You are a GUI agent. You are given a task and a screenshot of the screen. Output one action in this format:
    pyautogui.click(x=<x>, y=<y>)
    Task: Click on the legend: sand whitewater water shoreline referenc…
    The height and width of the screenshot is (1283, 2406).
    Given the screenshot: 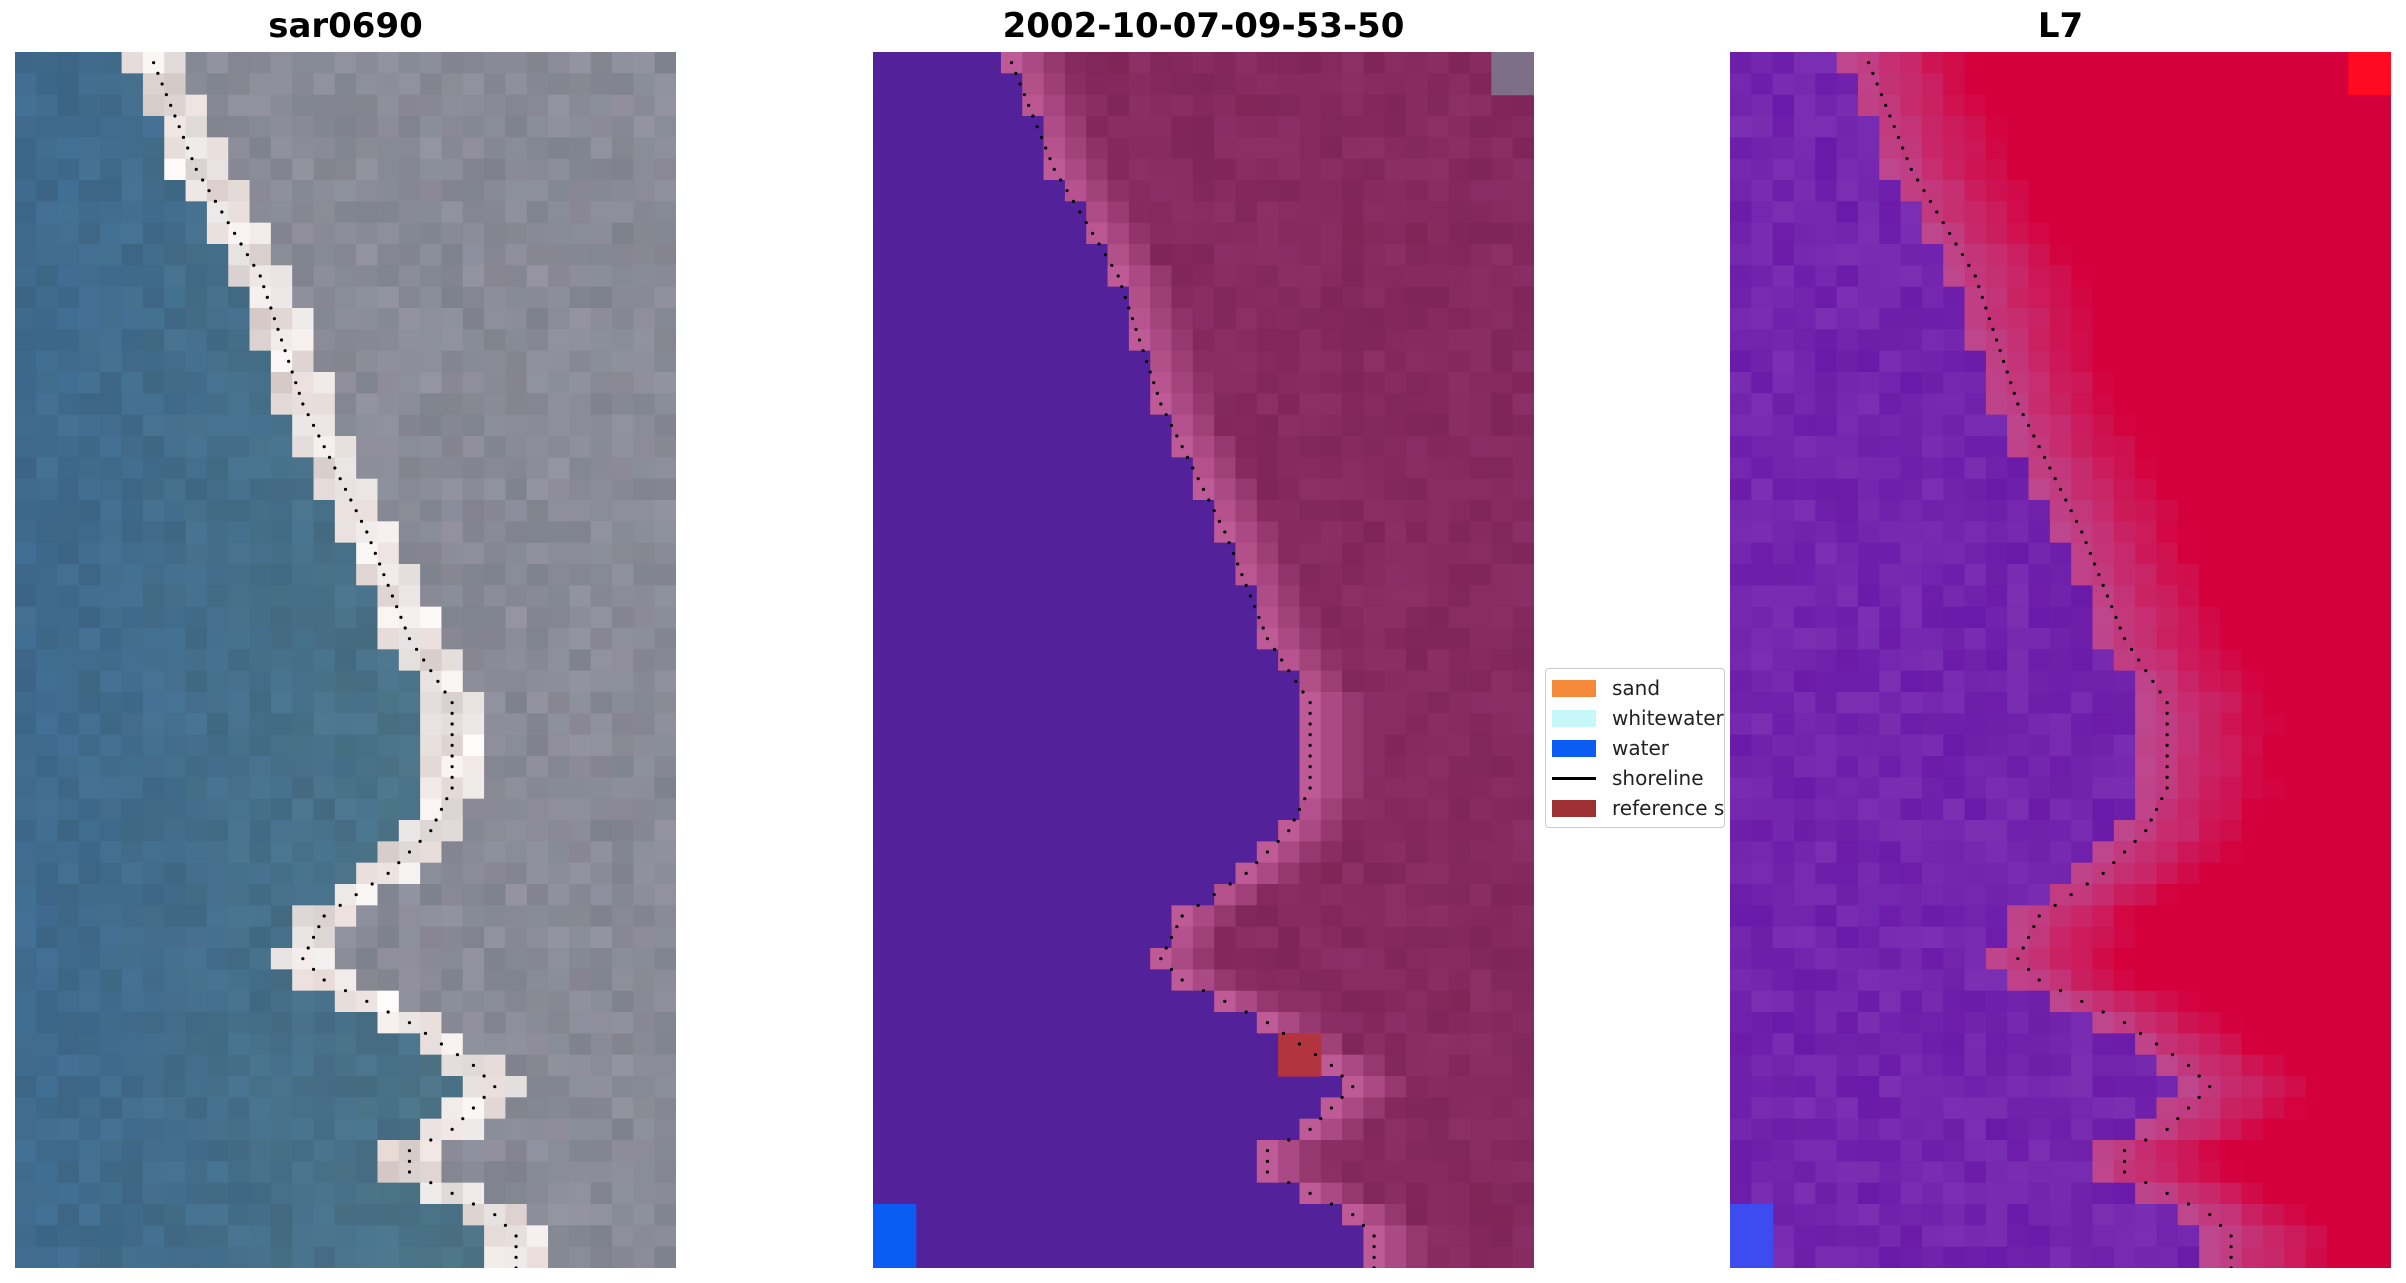 What is the action you would take?
    pyautogui.click(x=1635, y=748)
    